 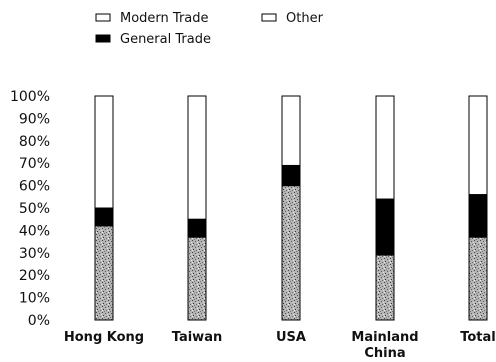 I want to click on y-tick-label-40: 40%, so click(x=34, y=231).